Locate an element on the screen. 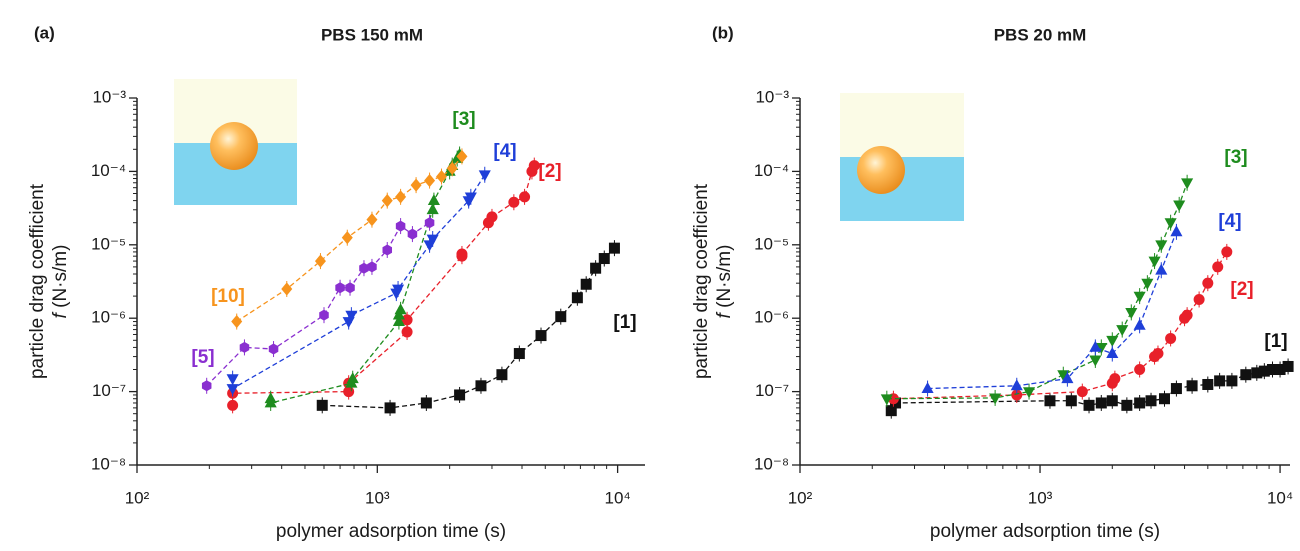 The width and height of the screenshot is (1300, 551). chart-title: PBS 150 mM is located at coordinates (372, 34).